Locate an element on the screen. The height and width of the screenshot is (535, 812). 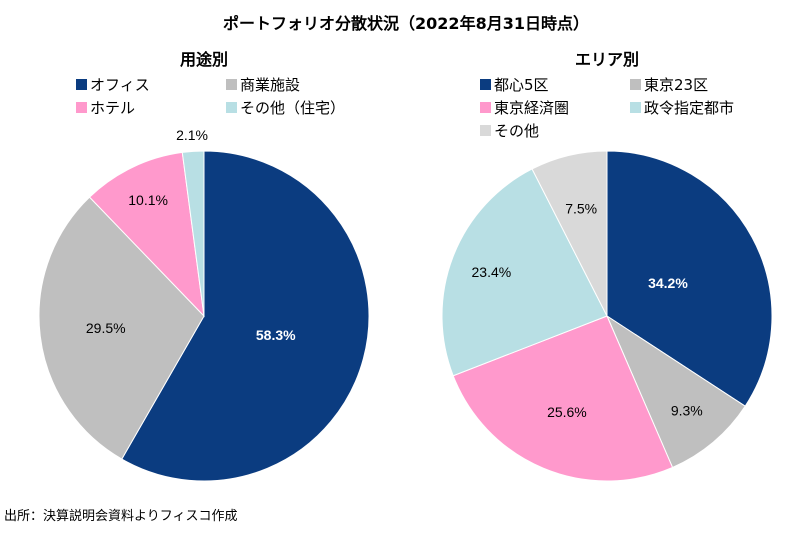
legend-item: 都心5区 is located at coordinates (555, 84).